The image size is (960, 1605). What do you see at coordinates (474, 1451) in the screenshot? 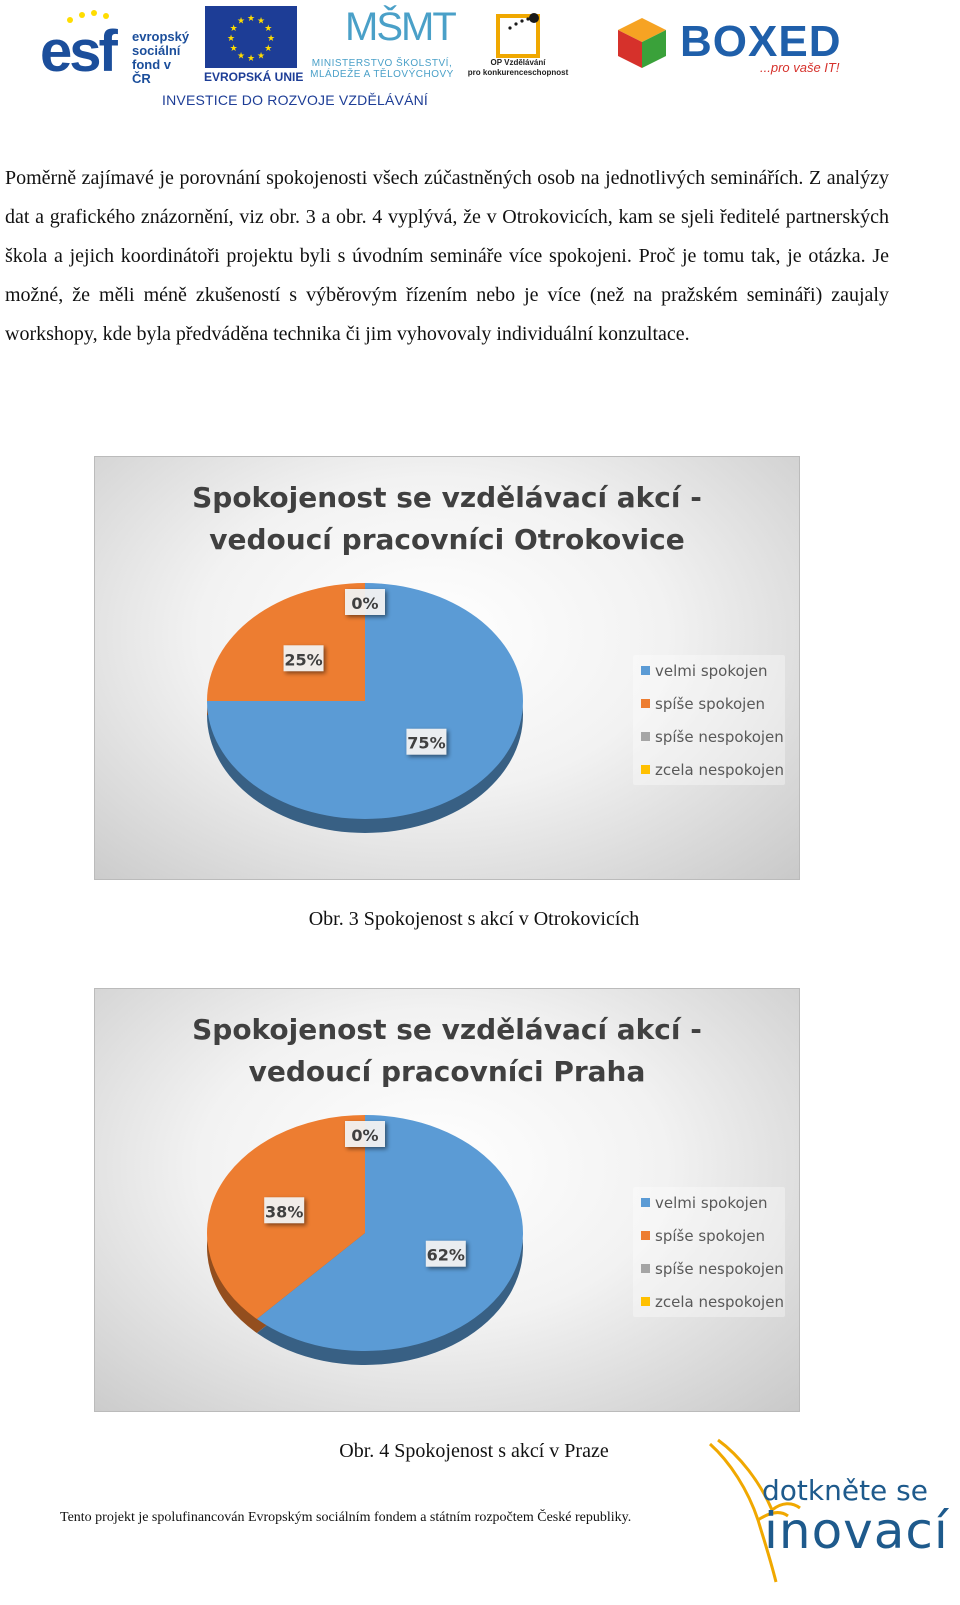
I see `figure-caption: Obr. 4 Spokojenost s akcí v Praze` at bounding box center [474, 1451].